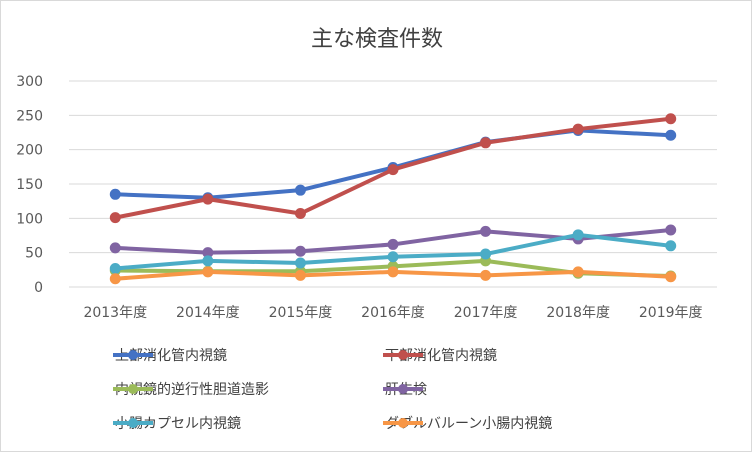 This screenshot has height=453, width=752. Describe the element at coordinates (376, 39) in the screenshot. I see `chart-title: 主な検査件数` at that location.